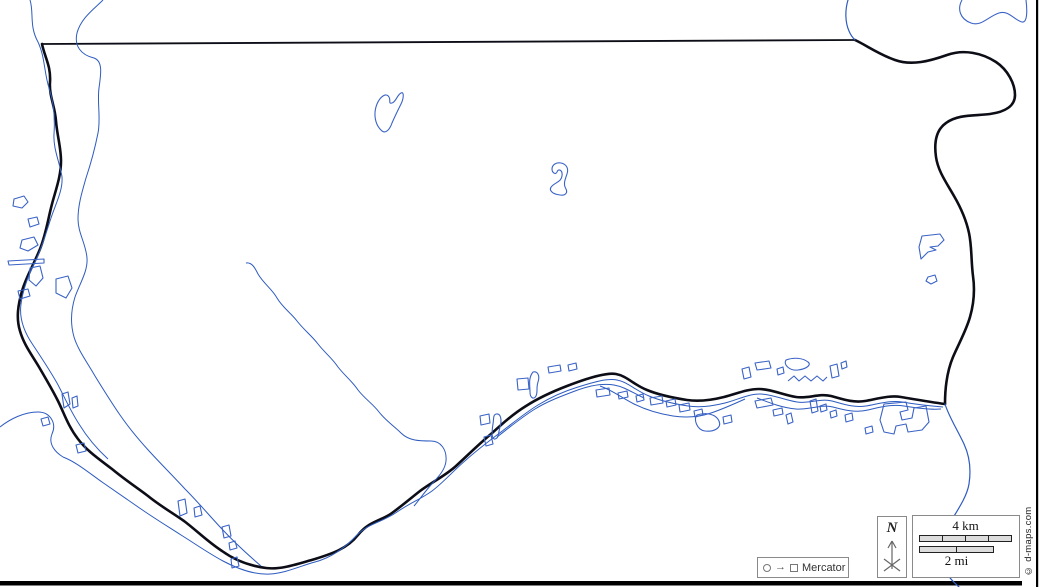 This screenshot has width=1040, height=587. I want to click on projection-arrow-icon: →, so click(780, 567).